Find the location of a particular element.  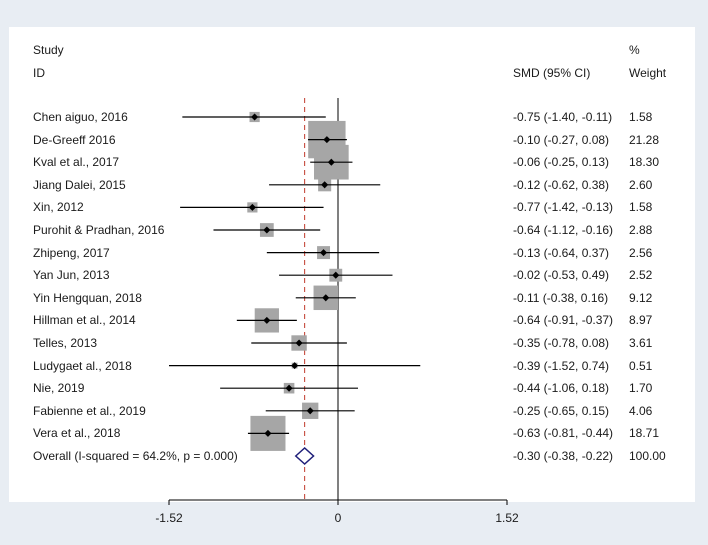

study-ci: -0.64 (-1.12, -0.16) is located at coordinates (563, 230).